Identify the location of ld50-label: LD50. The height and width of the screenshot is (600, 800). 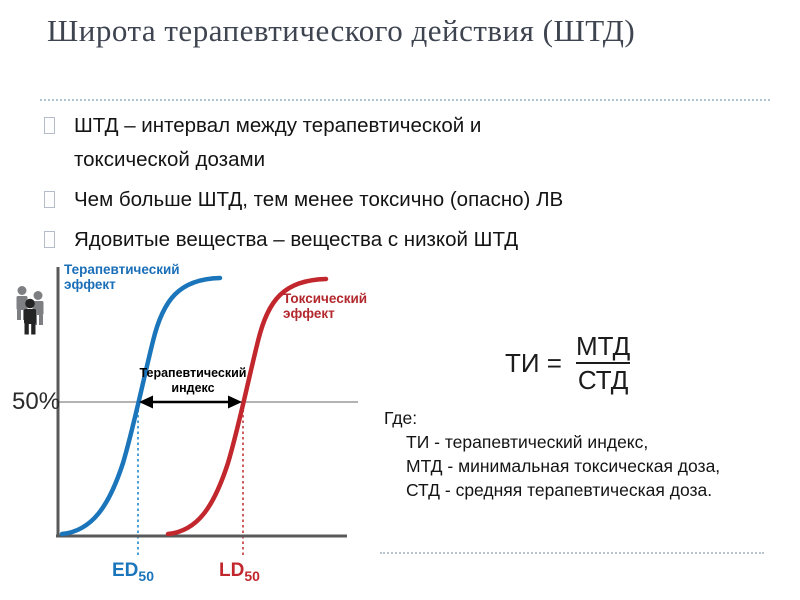
(239, 572).